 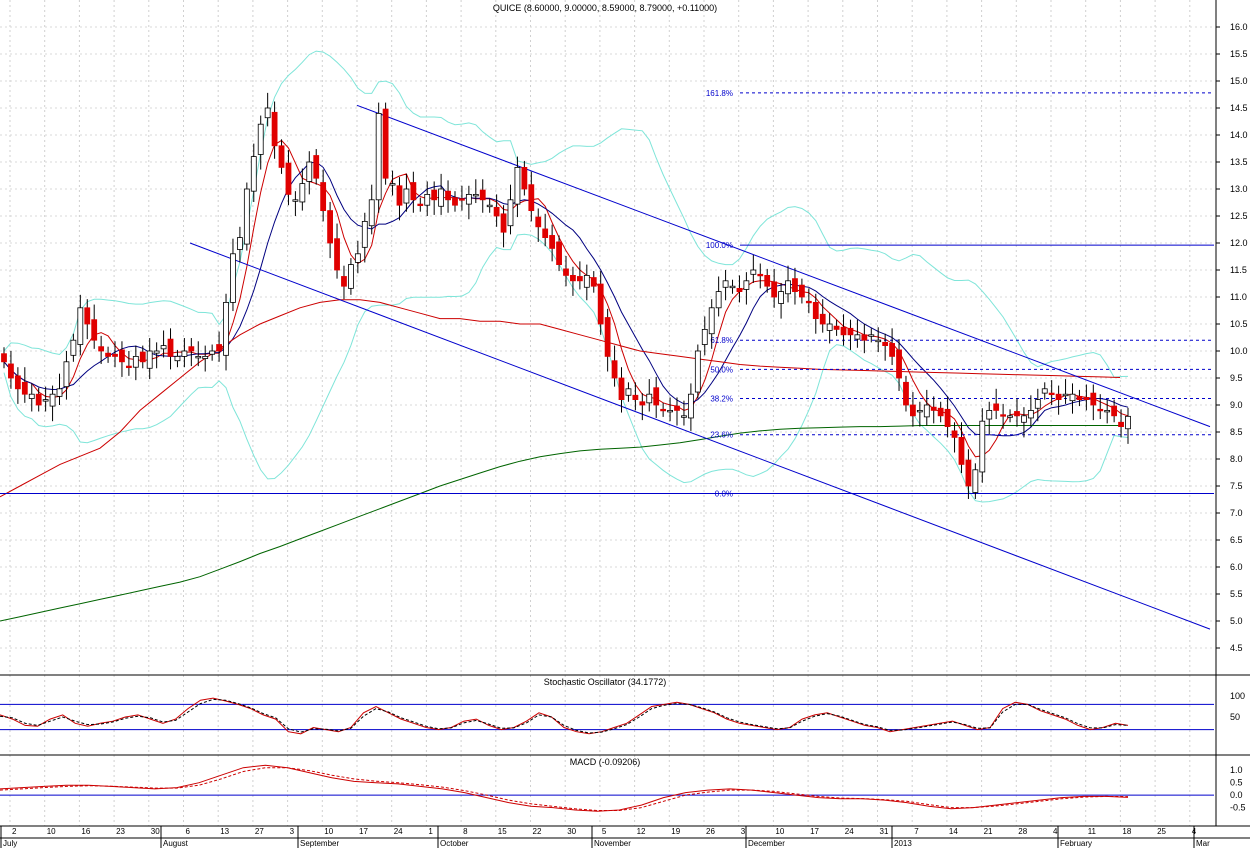 I want to click on fibonacci-level-label: 100.0%, so click(x=719, y=245).